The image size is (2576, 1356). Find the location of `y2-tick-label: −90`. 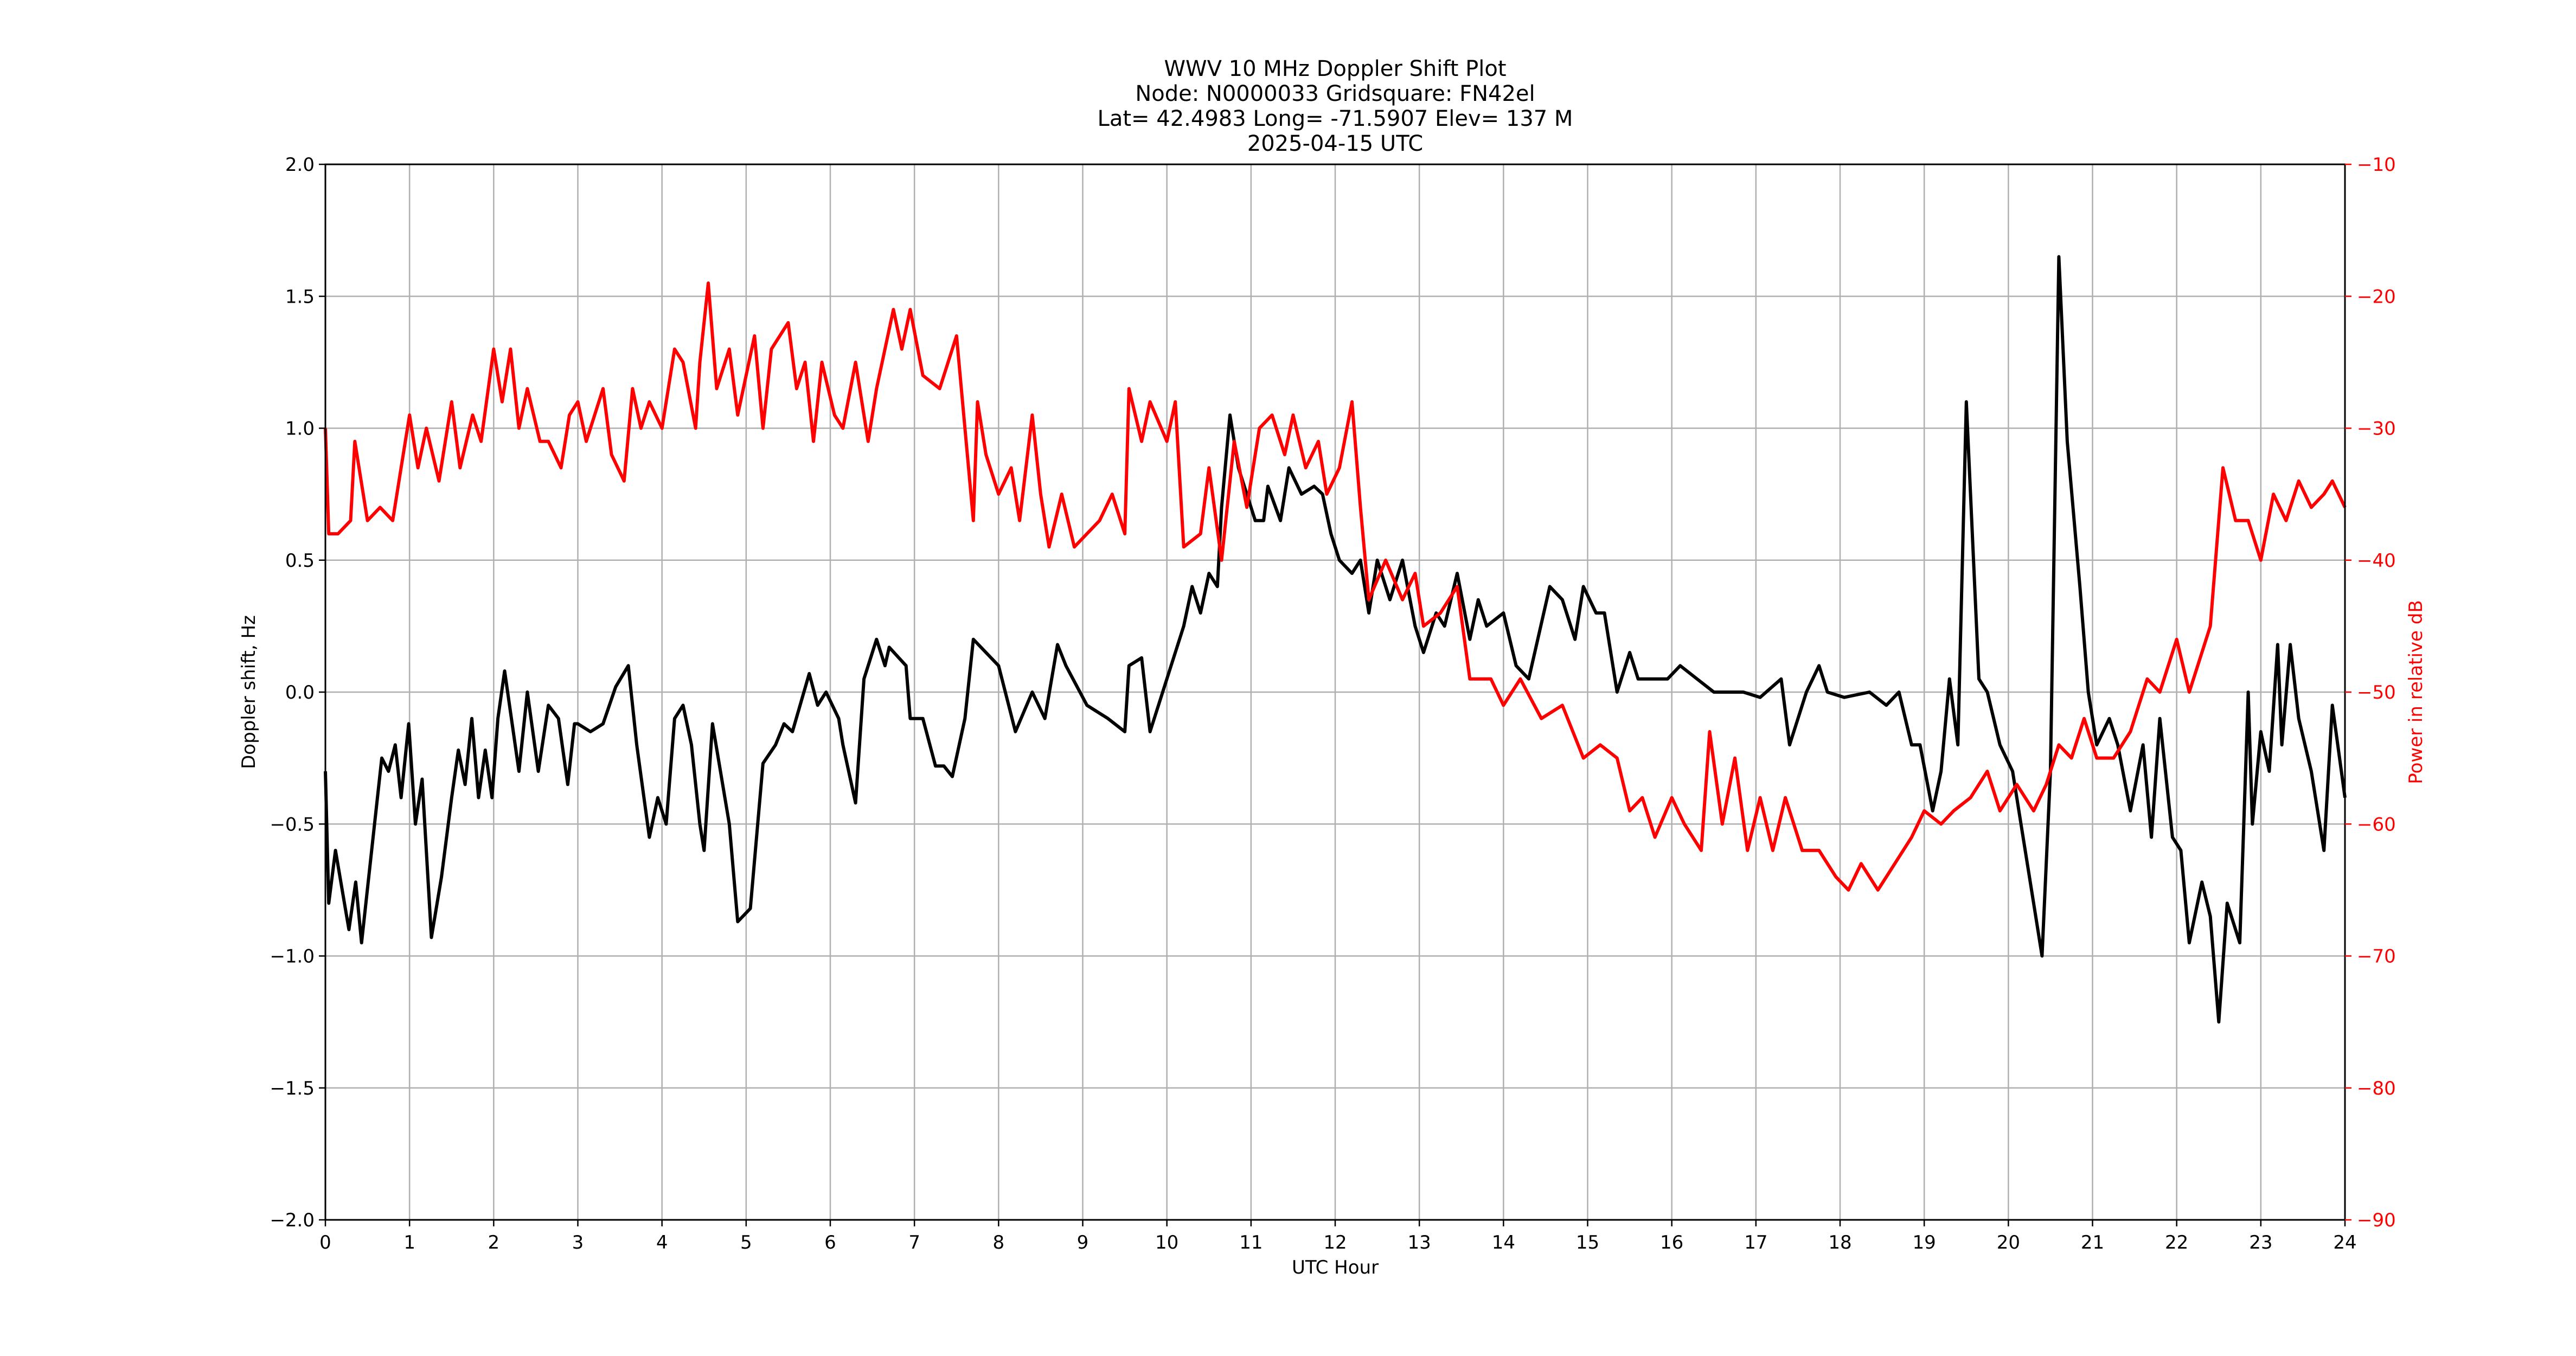

y2-tick-label: −90 is located at coordinates (2376, 1220).